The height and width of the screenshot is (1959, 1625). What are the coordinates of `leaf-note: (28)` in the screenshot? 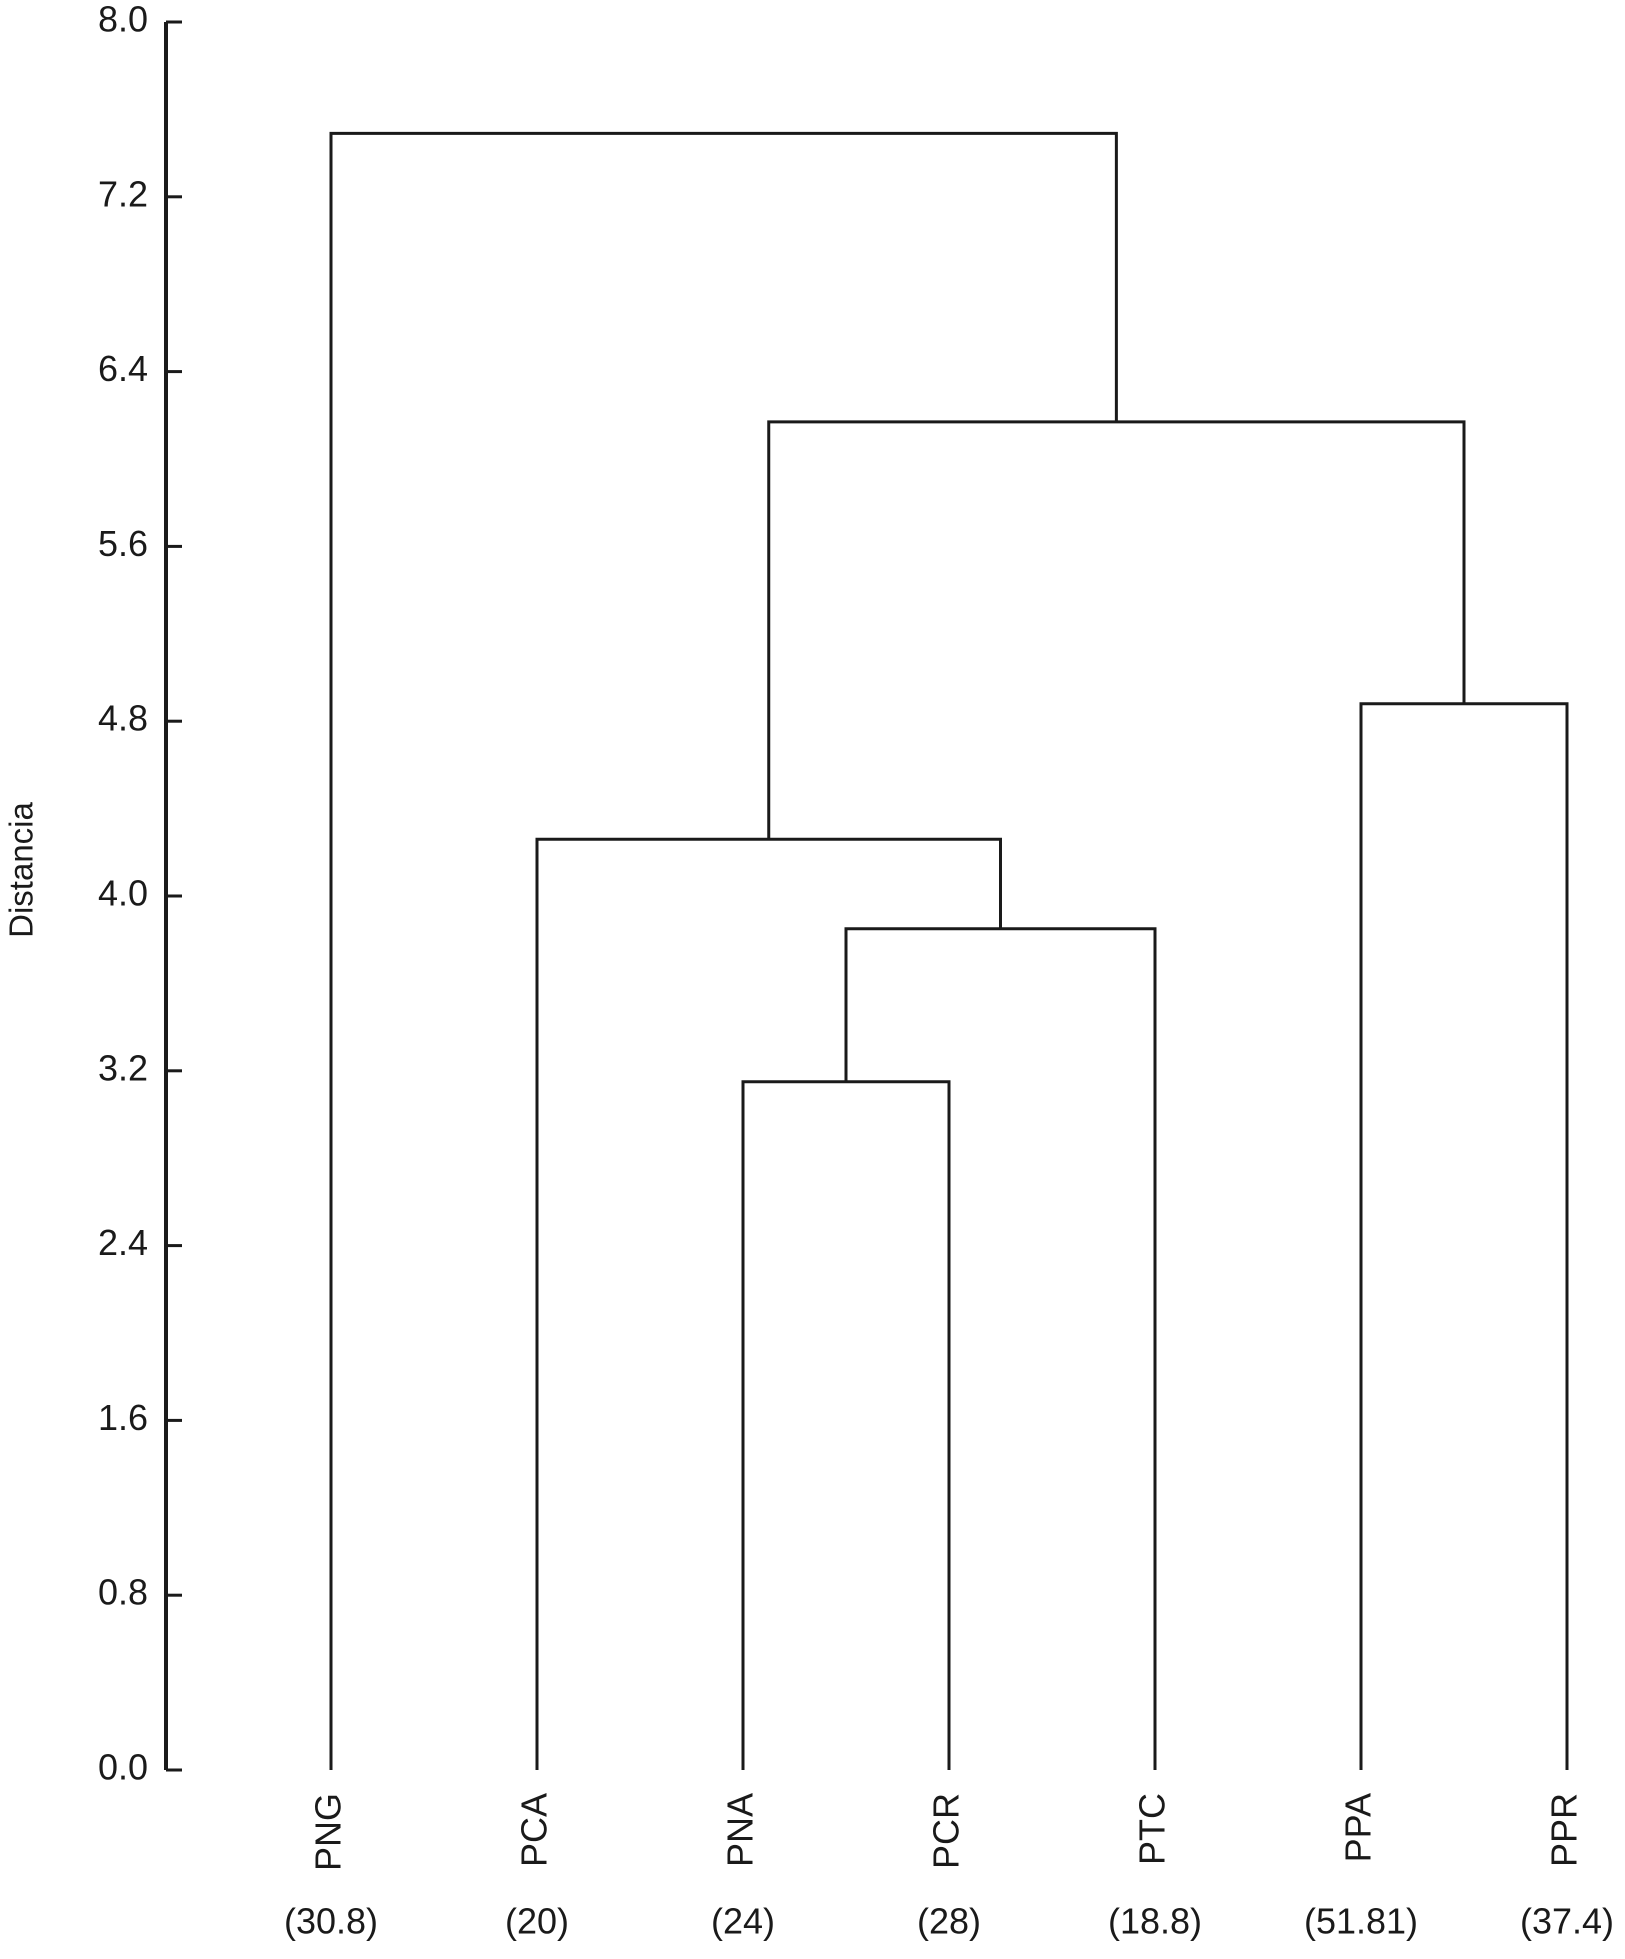 It's located at (949, 1921).